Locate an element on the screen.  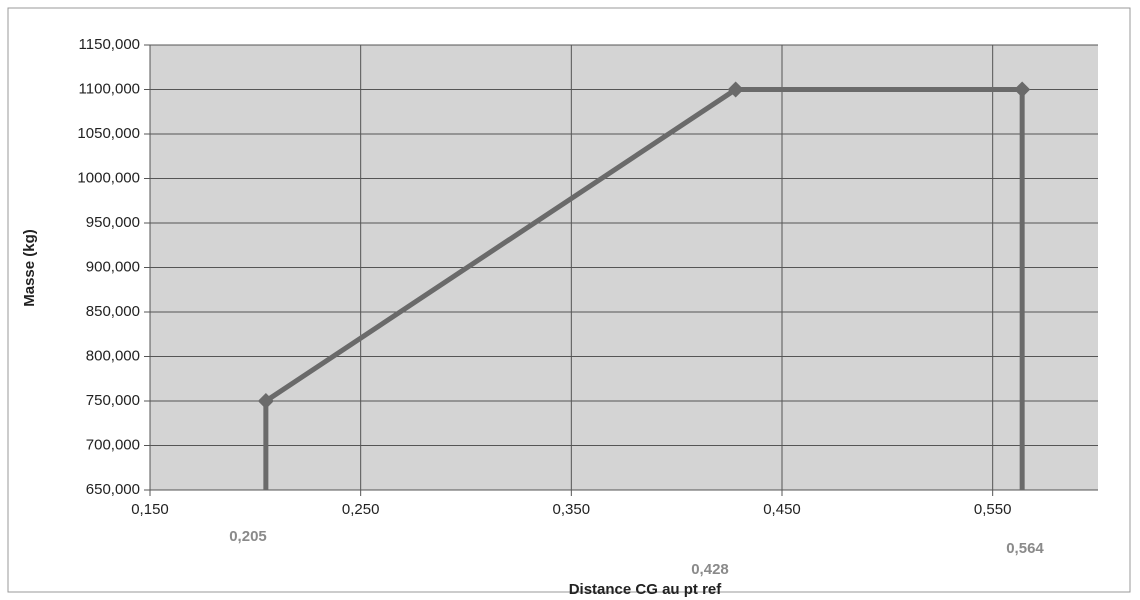
y-tick-label: 1000,000 is located at coordinates (108, 177).